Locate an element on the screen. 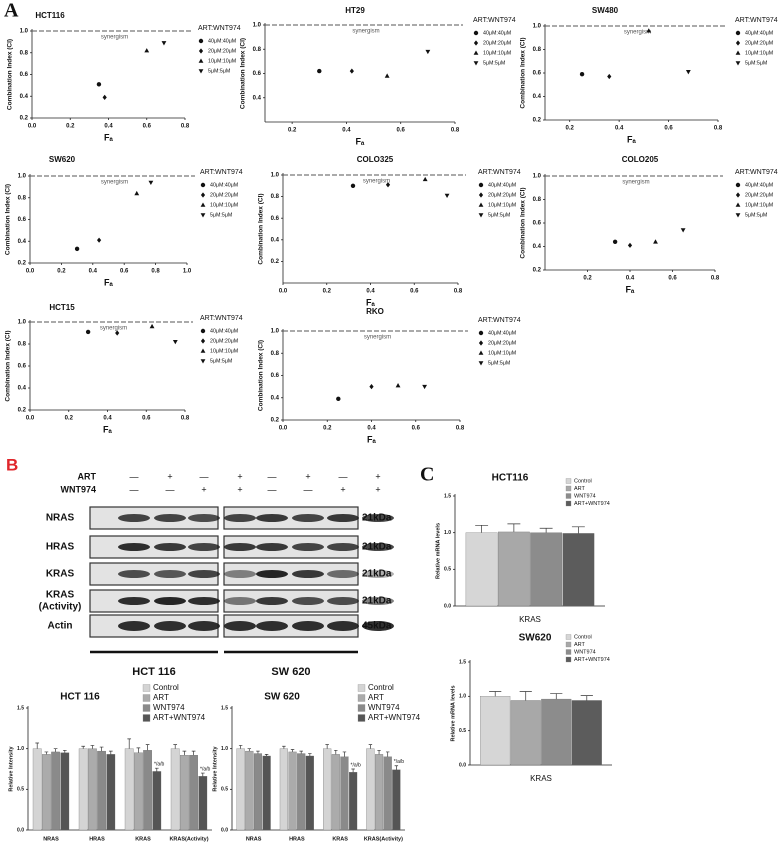 The width and height of the screenshot is (783, 842). group-label: HCT 116 is located at coordinates (153, 672).